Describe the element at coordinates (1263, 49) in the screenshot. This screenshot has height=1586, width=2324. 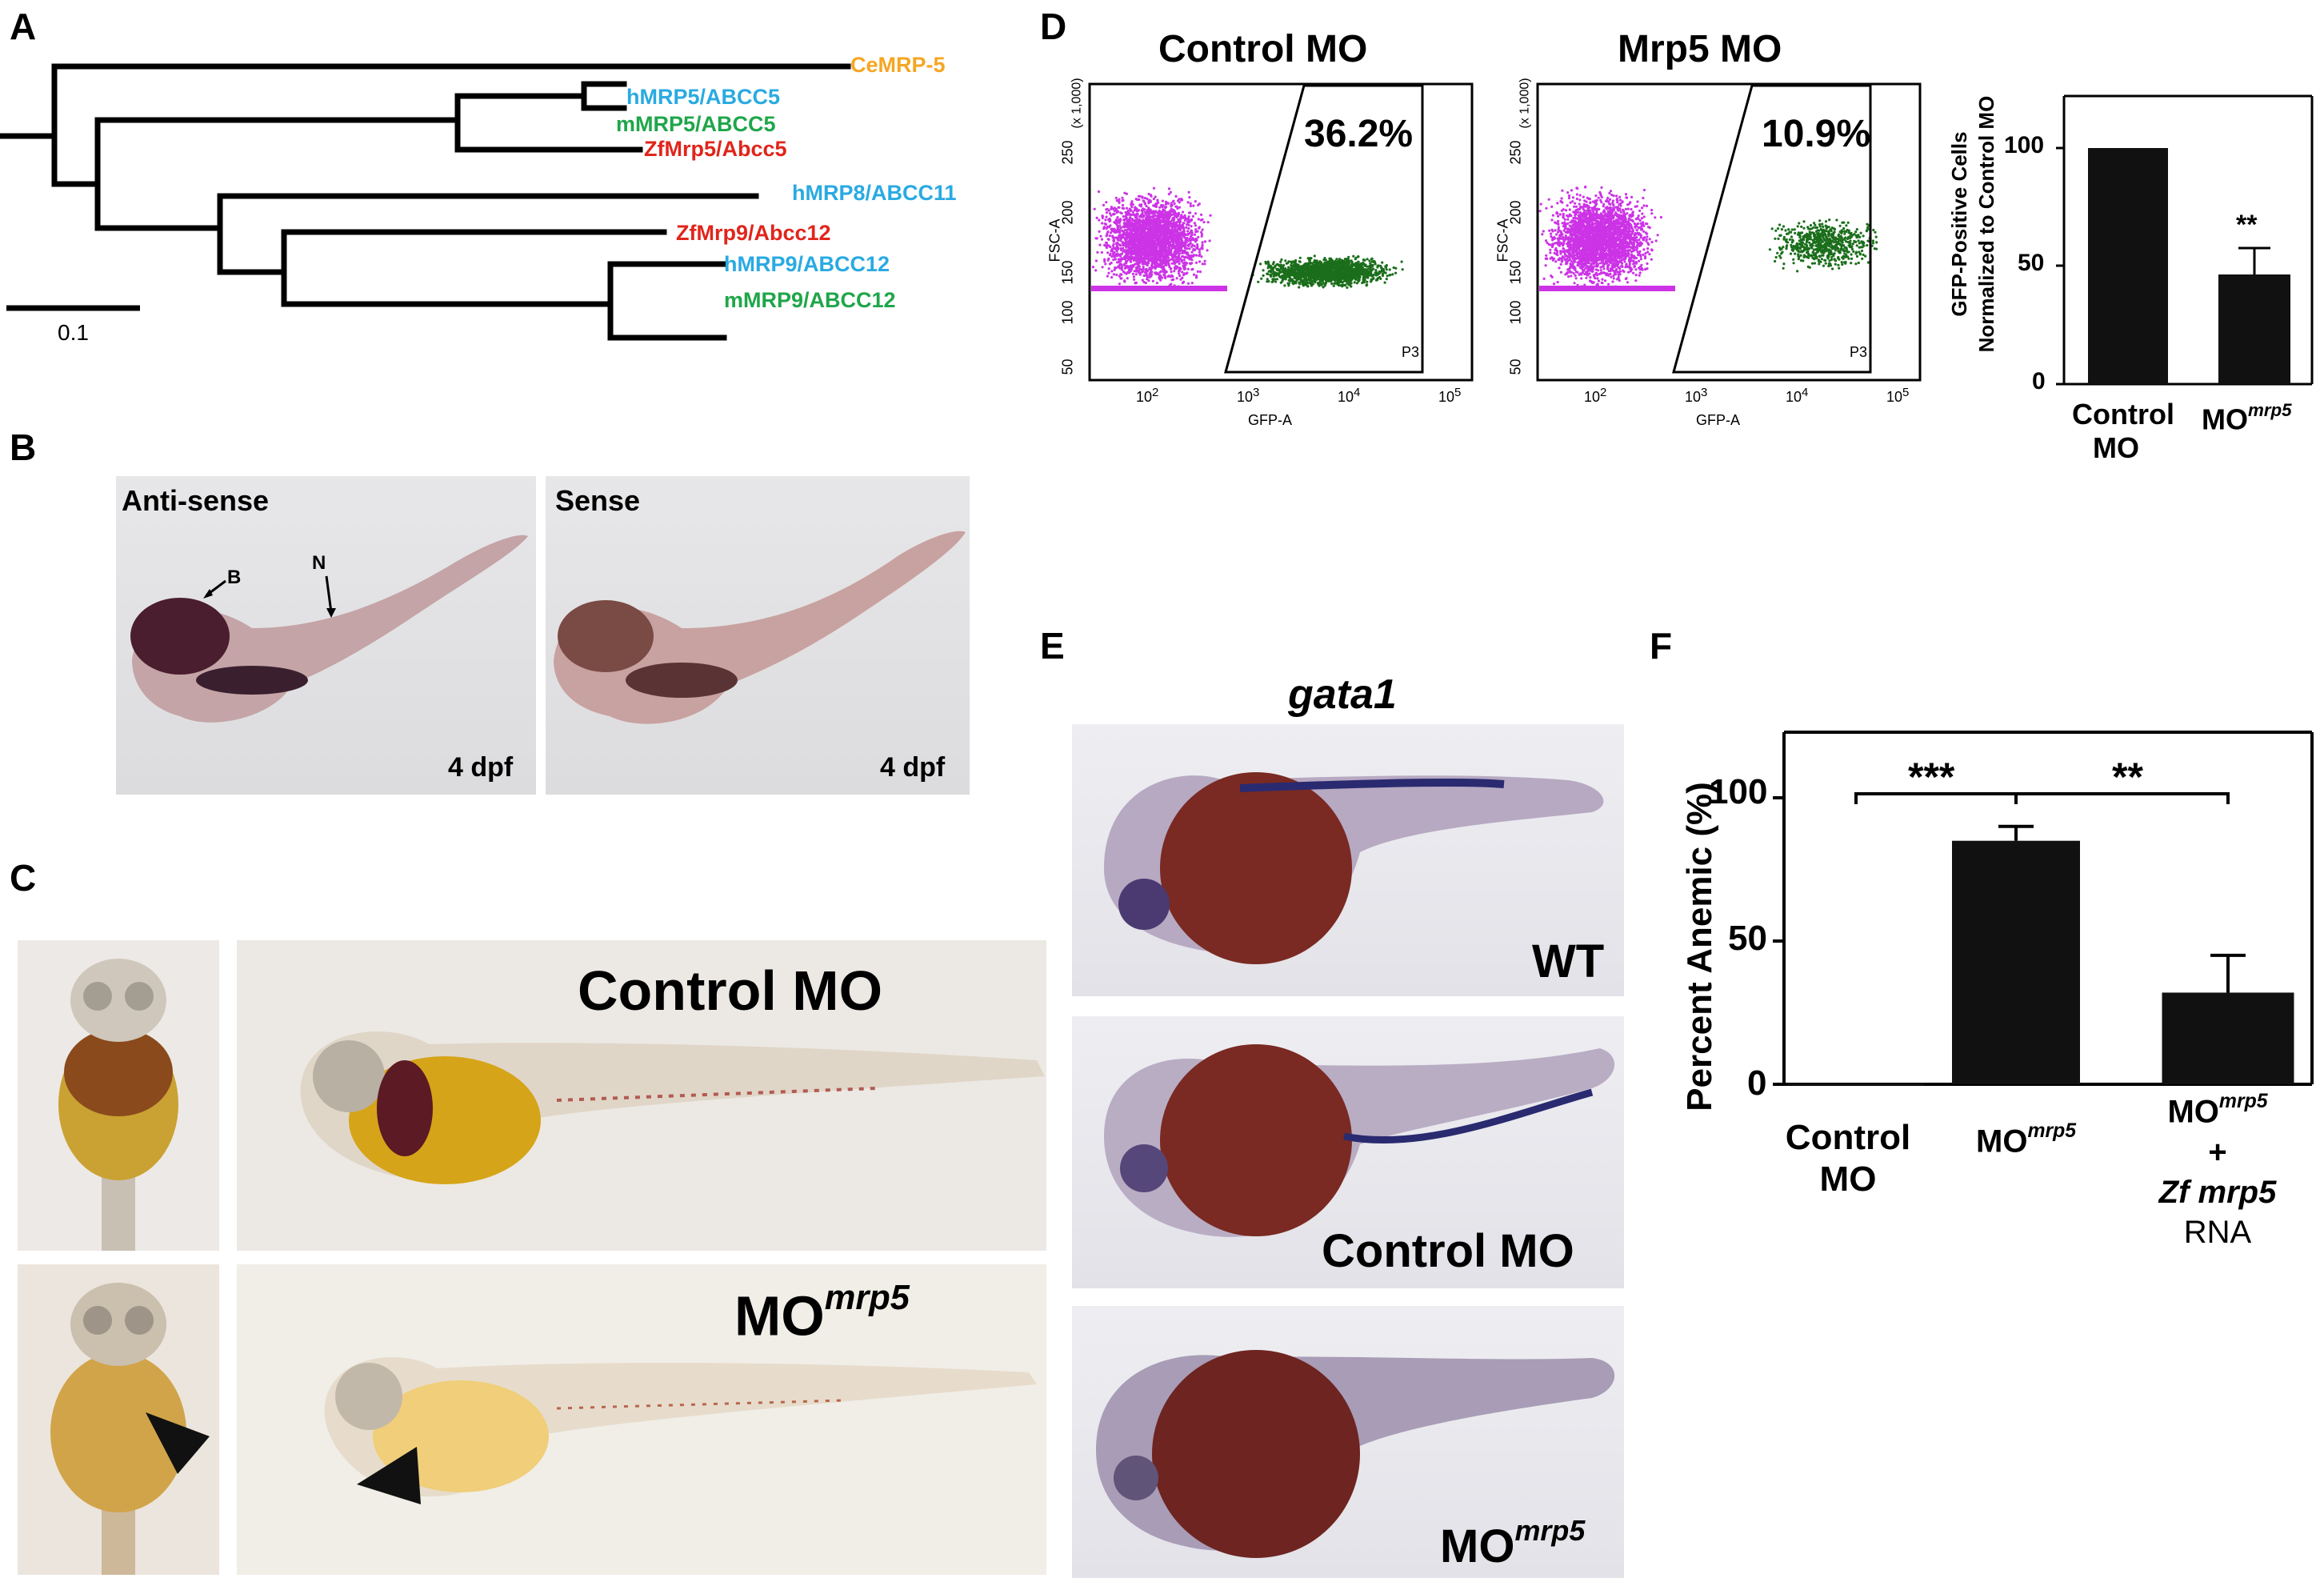
I see `flow-left-title: Control MO` at that location.